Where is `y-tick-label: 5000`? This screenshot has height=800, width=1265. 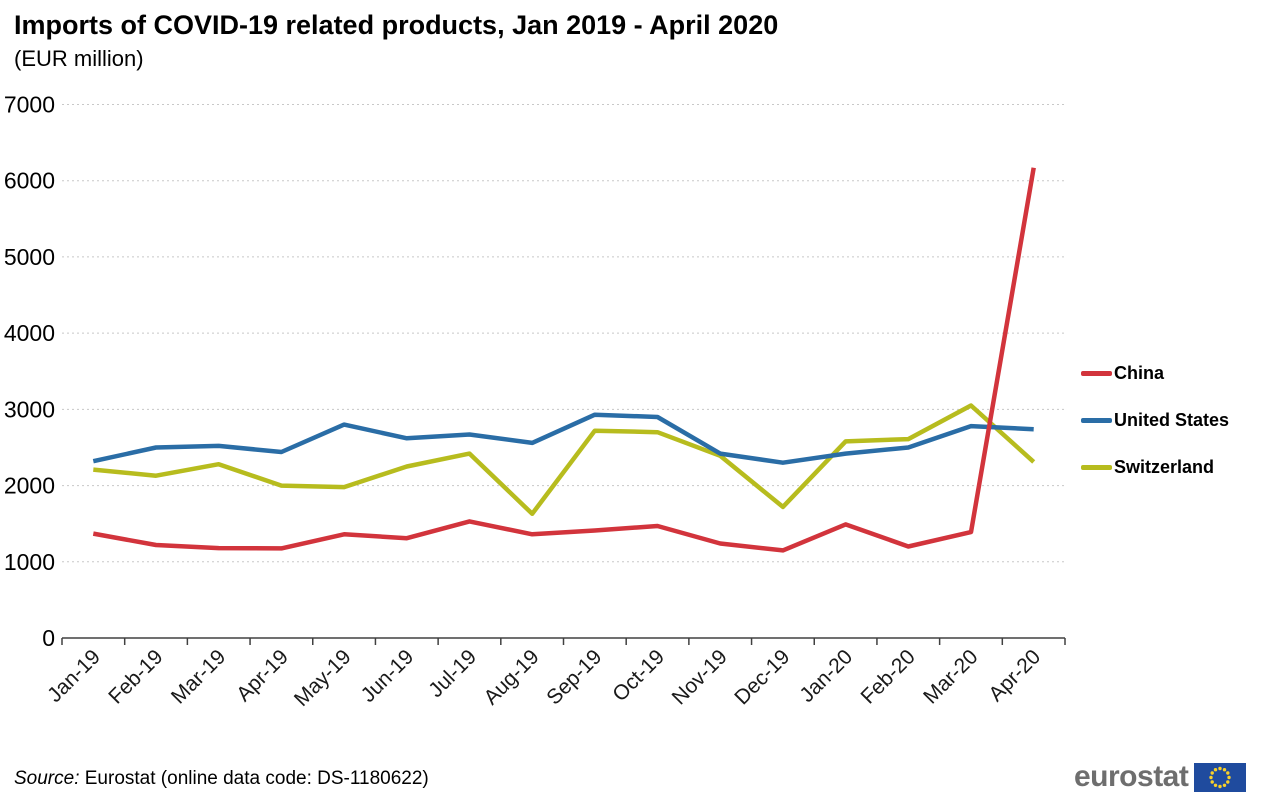
y-tick-label: 5000 is located at coordinates (29, 257).